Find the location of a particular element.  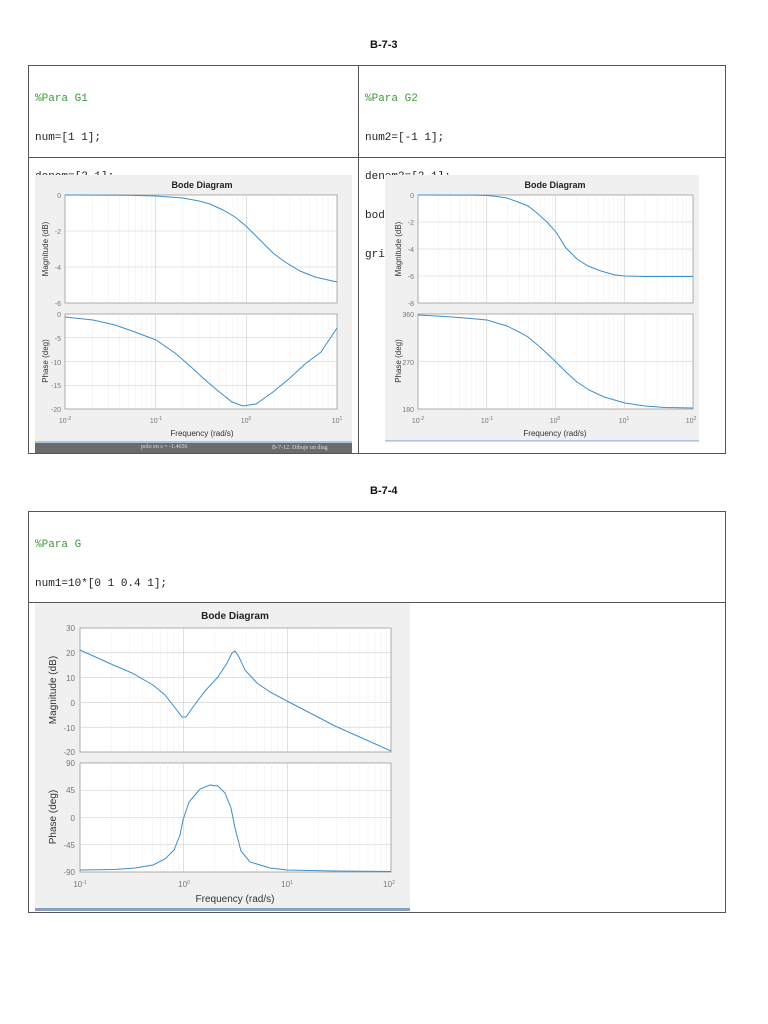

code-comment: %Para G is located at coordinates (58, 545).